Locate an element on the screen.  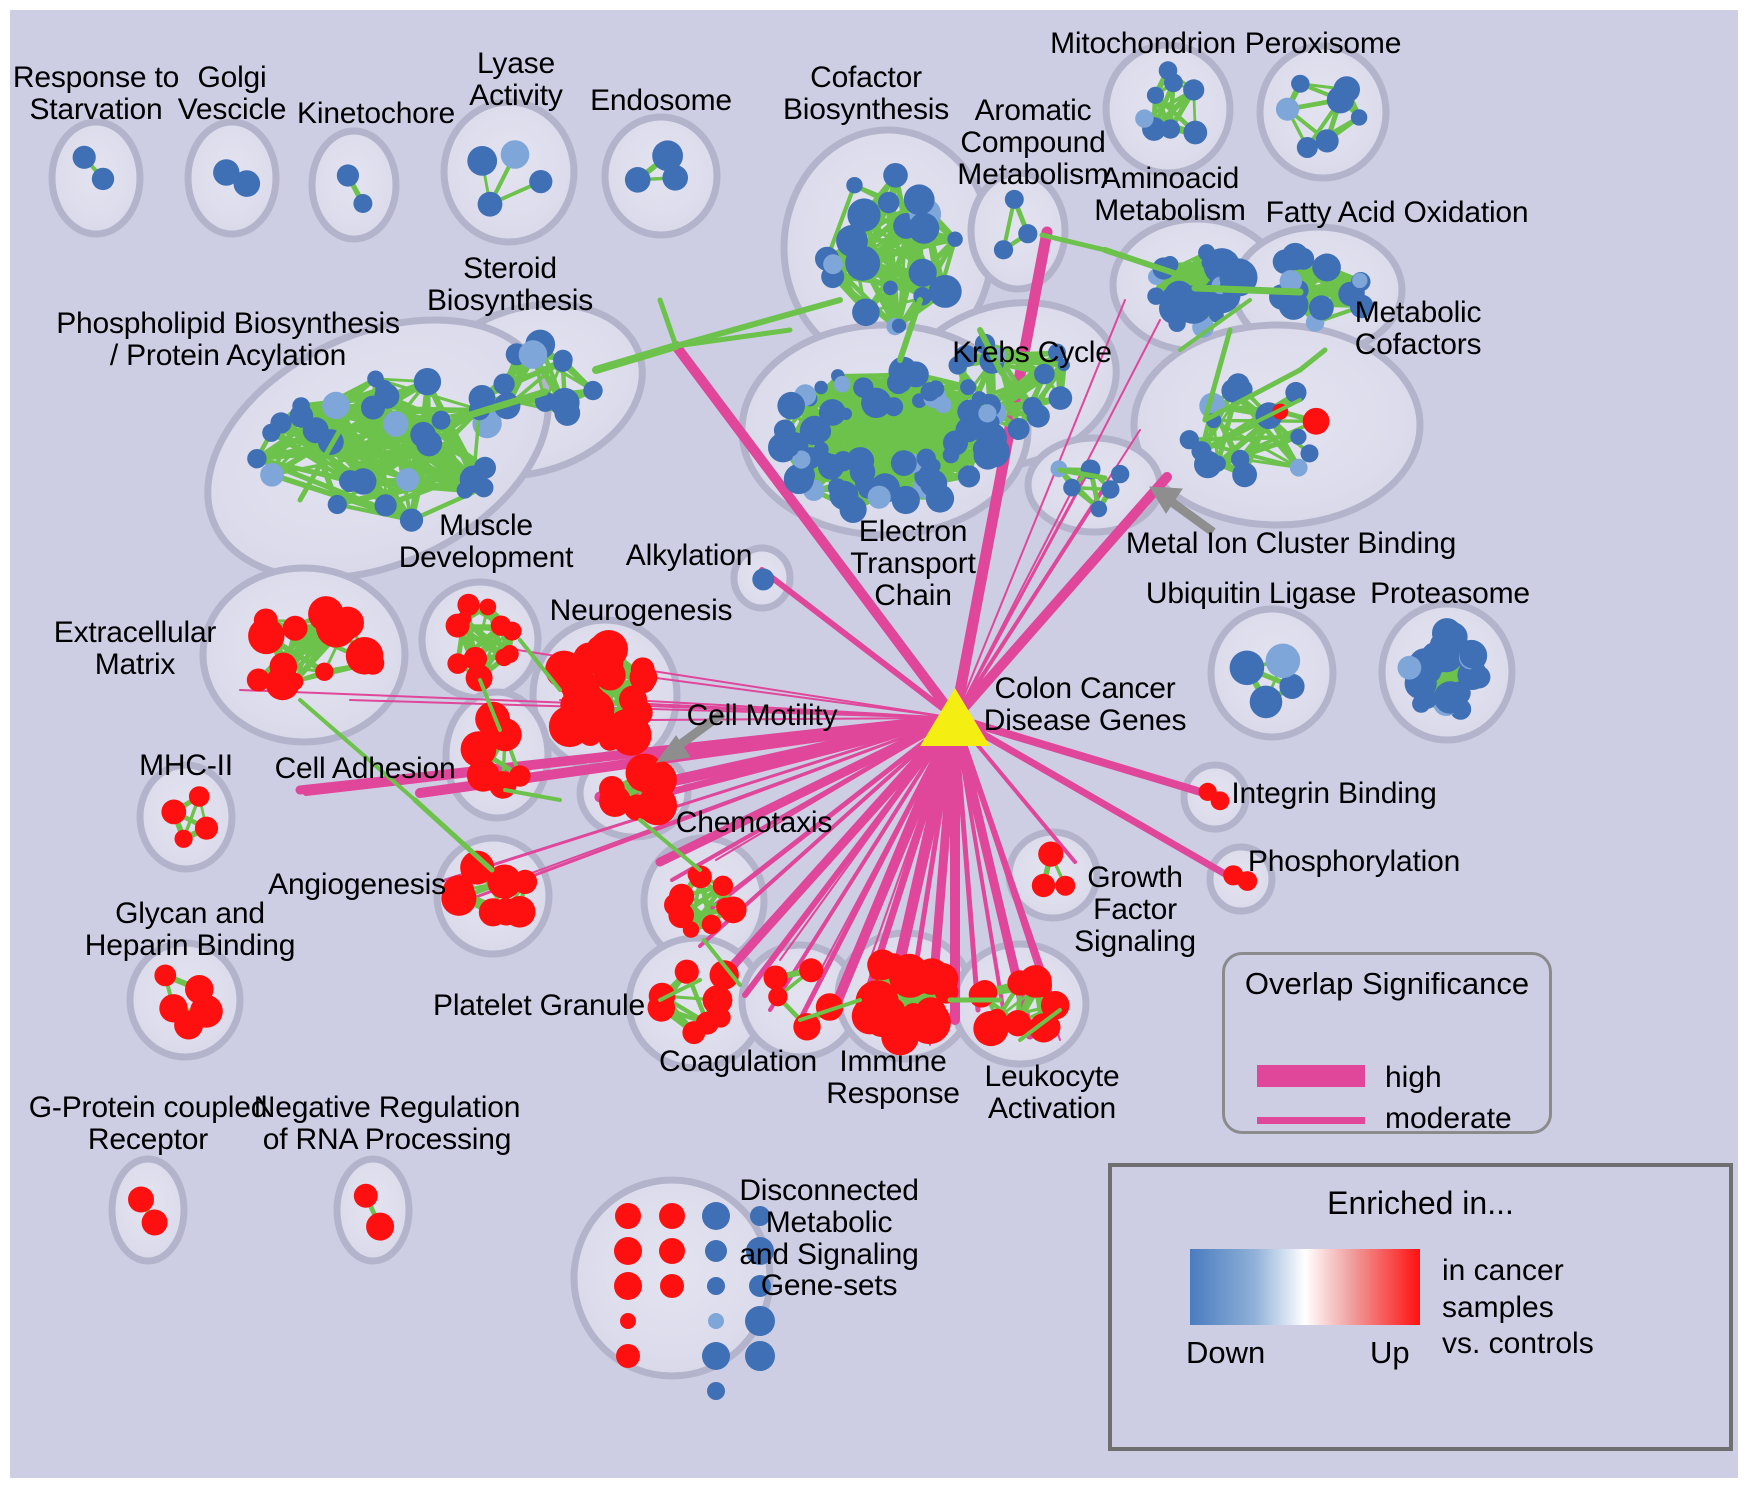
cluster-immune-response is located at coordinates (905, 1002).